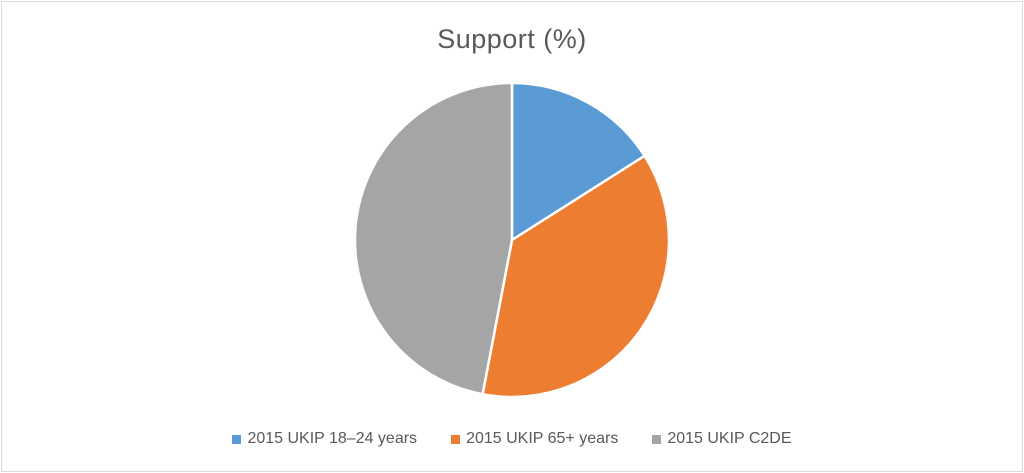 Image resolution: width=1024 pixels, height=473 pixels. I want to click on legend-label-2: 2015 UKIP 65+ years, so click(542, 438).